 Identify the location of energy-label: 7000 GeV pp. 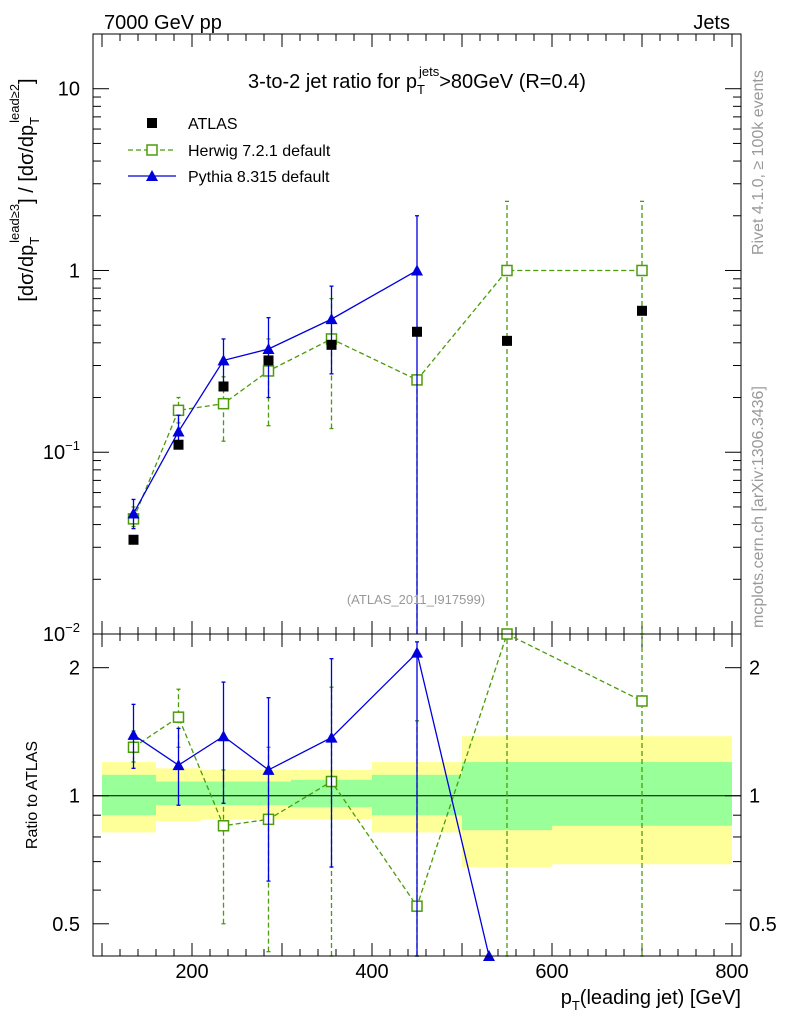
(163, 23).